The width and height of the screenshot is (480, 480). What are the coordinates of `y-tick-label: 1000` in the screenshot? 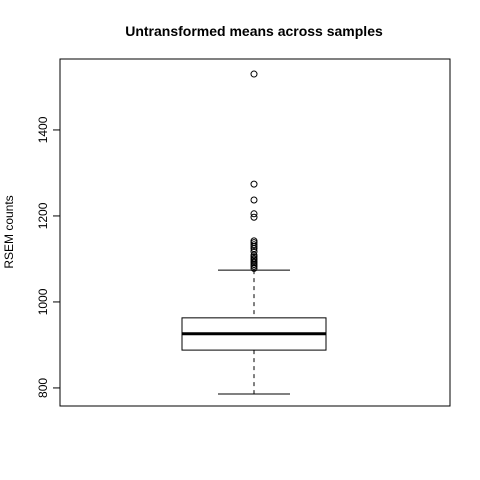 It's located at (43, 301).